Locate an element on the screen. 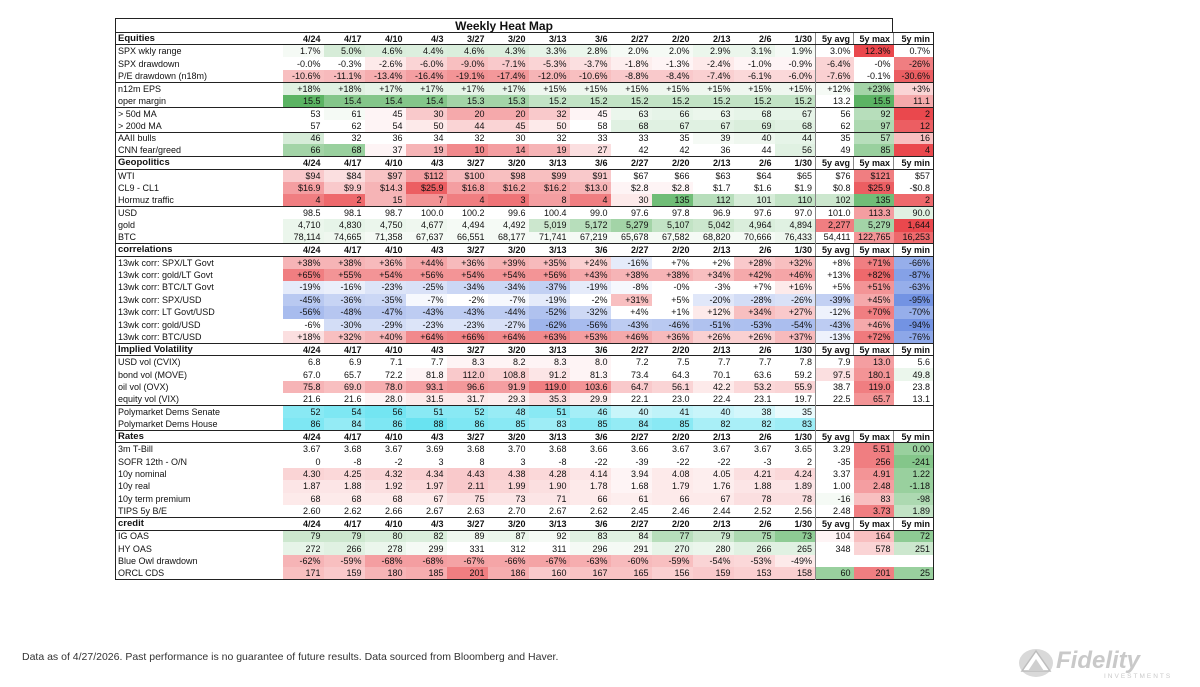  column-header: 2/6 is located at coordinates (754, 436).